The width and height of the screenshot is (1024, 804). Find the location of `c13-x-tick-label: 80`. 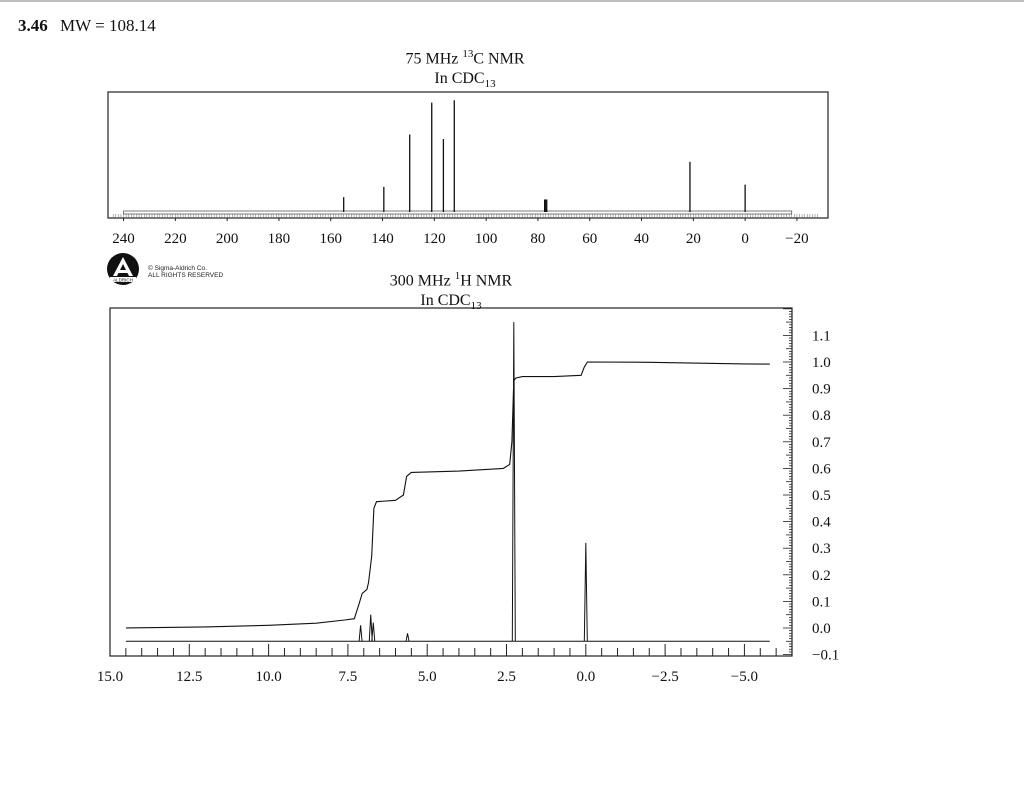

c13-x-tick-label: 80 is located at coordinates (537, 239).